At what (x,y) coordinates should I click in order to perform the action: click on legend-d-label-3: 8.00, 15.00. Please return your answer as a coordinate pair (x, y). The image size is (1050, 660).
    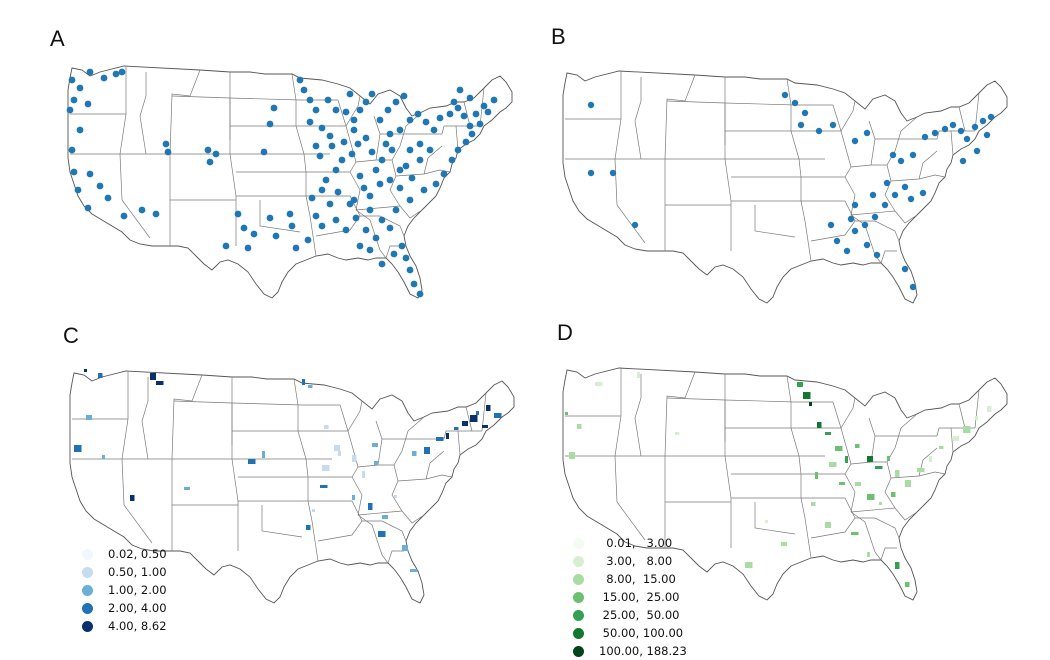
    Looking at the image, I should click on (637, 579).